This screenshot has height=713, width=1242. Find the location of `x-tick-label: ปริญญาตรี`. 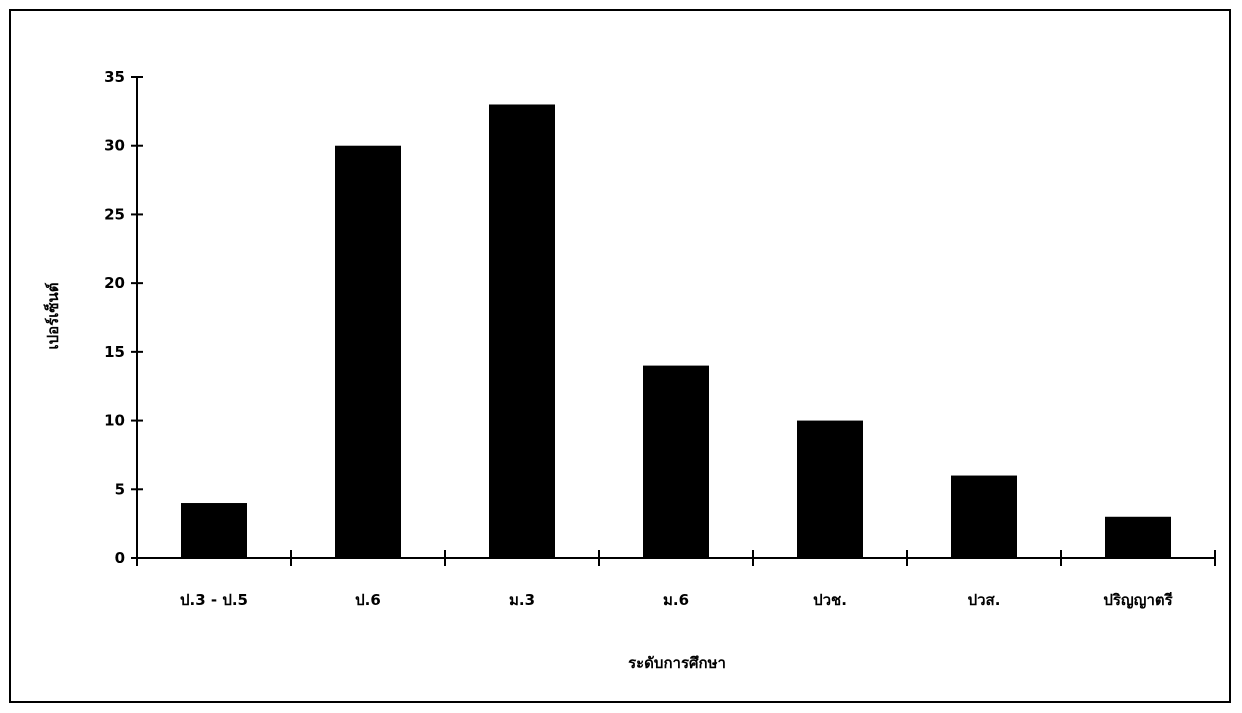

x-tick-label: ปริญญาตรี is located at coordinates (1138, 600).